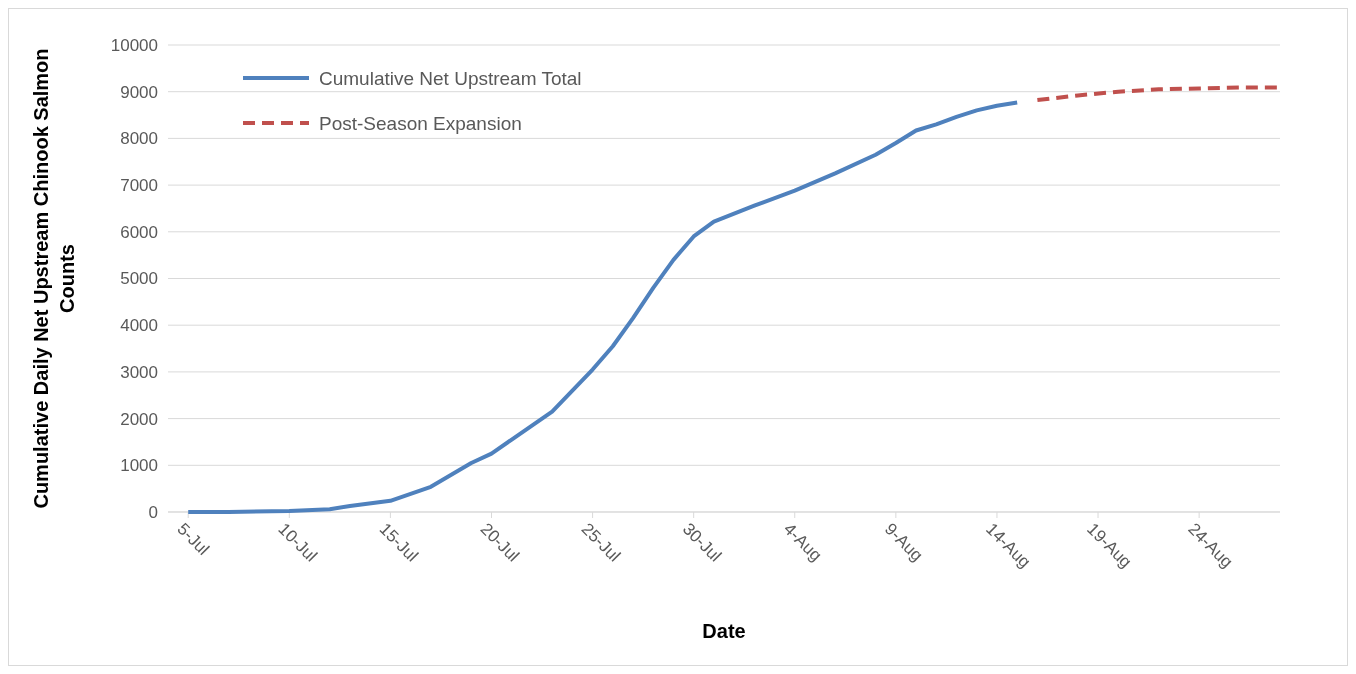 The height and width of the screenshot is (674, 1356). Describe the element at coordinates (139, 92) in the screenshot. I see `y-tick-label: 9000` at that location.